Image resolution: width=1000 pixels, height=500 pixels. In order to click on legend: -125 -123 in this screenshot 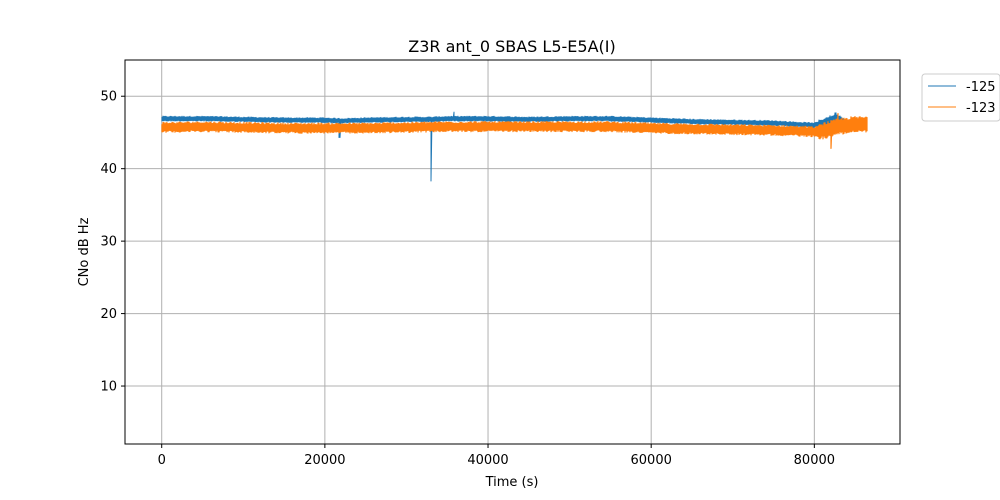, I will do `click(960, 97)`.